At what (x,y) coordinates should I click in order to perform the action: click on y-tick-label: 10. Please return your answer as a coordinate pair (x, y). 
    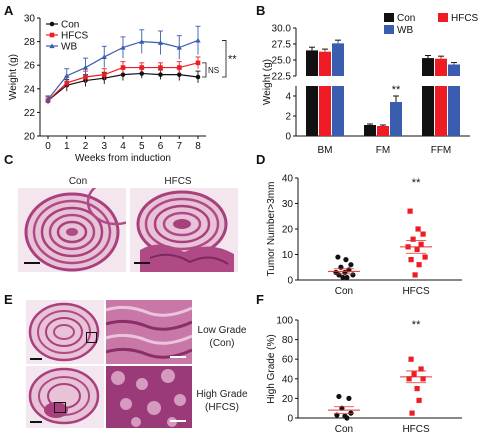
    Looking at the image, I should click on (288, 255).